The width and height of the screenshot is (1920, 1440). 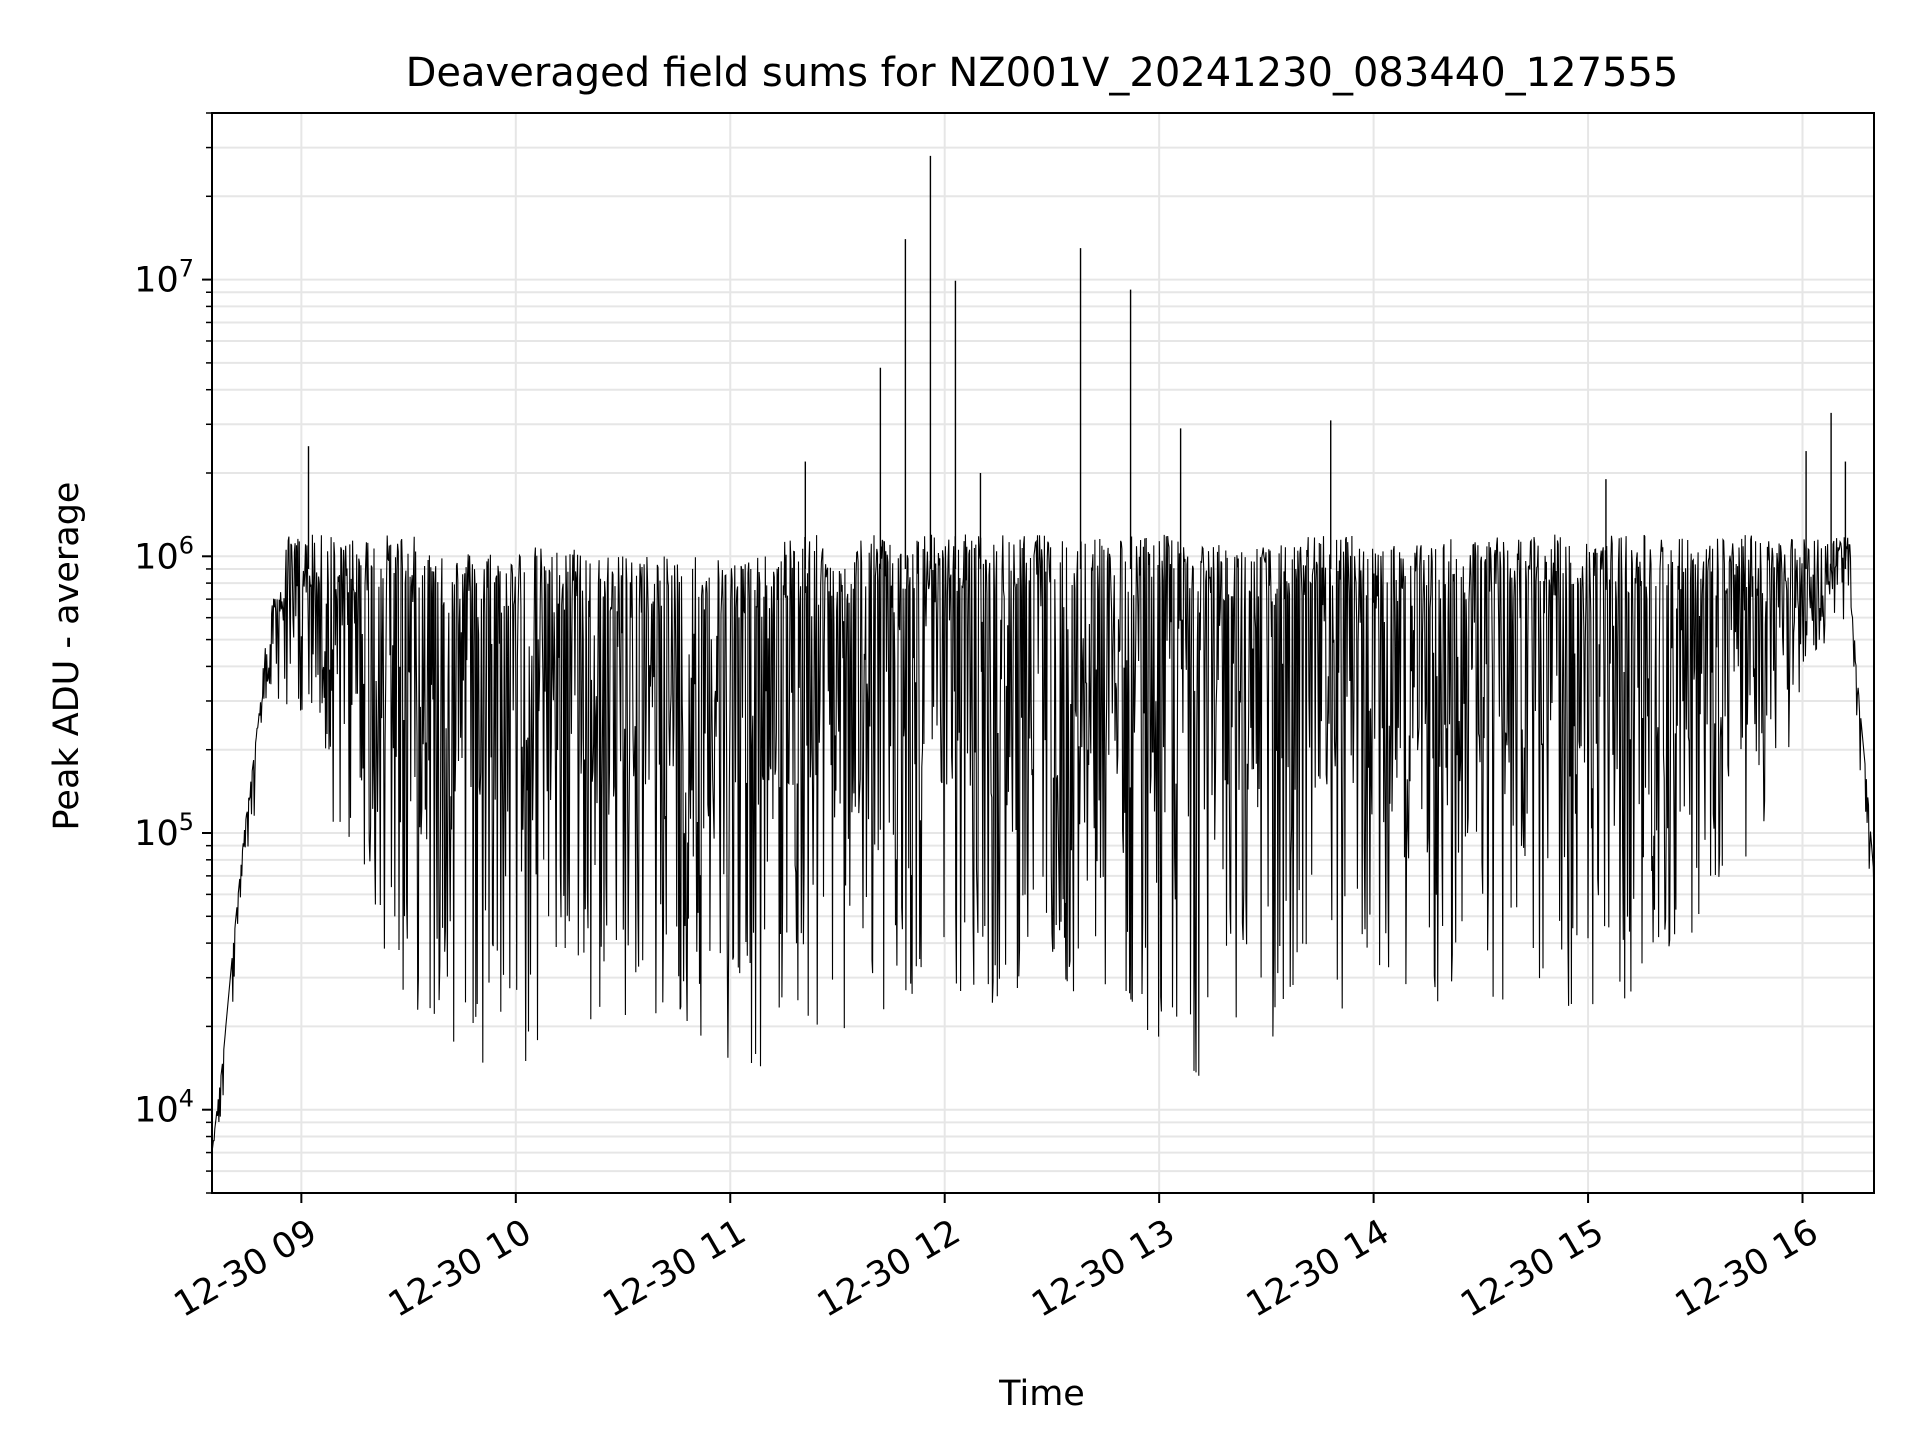 What do you see at coordinates (164, 831) in the screenshot?
I see `y-tick-label: 10⁵` at bounding box center [164, 831].